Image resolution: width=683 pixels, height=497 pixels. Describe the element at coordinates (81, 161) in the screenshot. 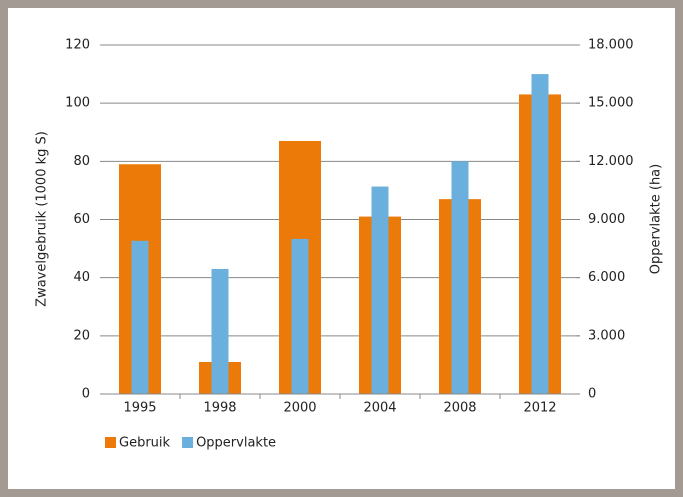

I see `y-tick-label: 80` at that location.